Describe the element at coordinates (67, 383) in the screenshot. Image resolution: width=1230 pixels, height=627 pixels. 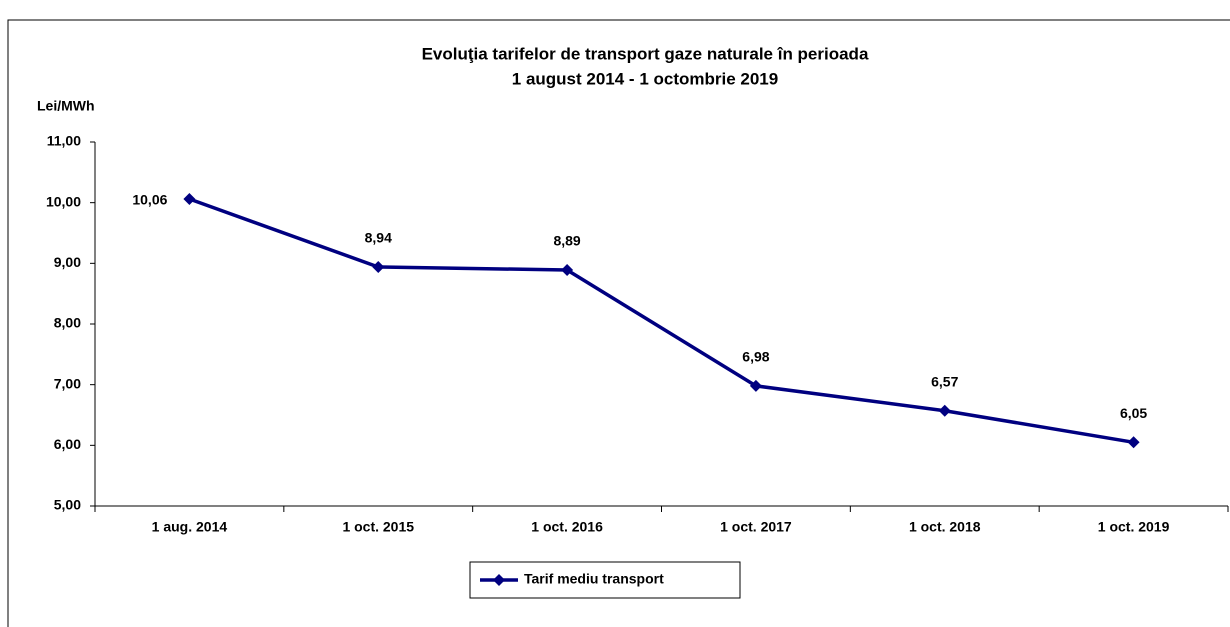
I see `y-tick-label: 7,00` at that location.